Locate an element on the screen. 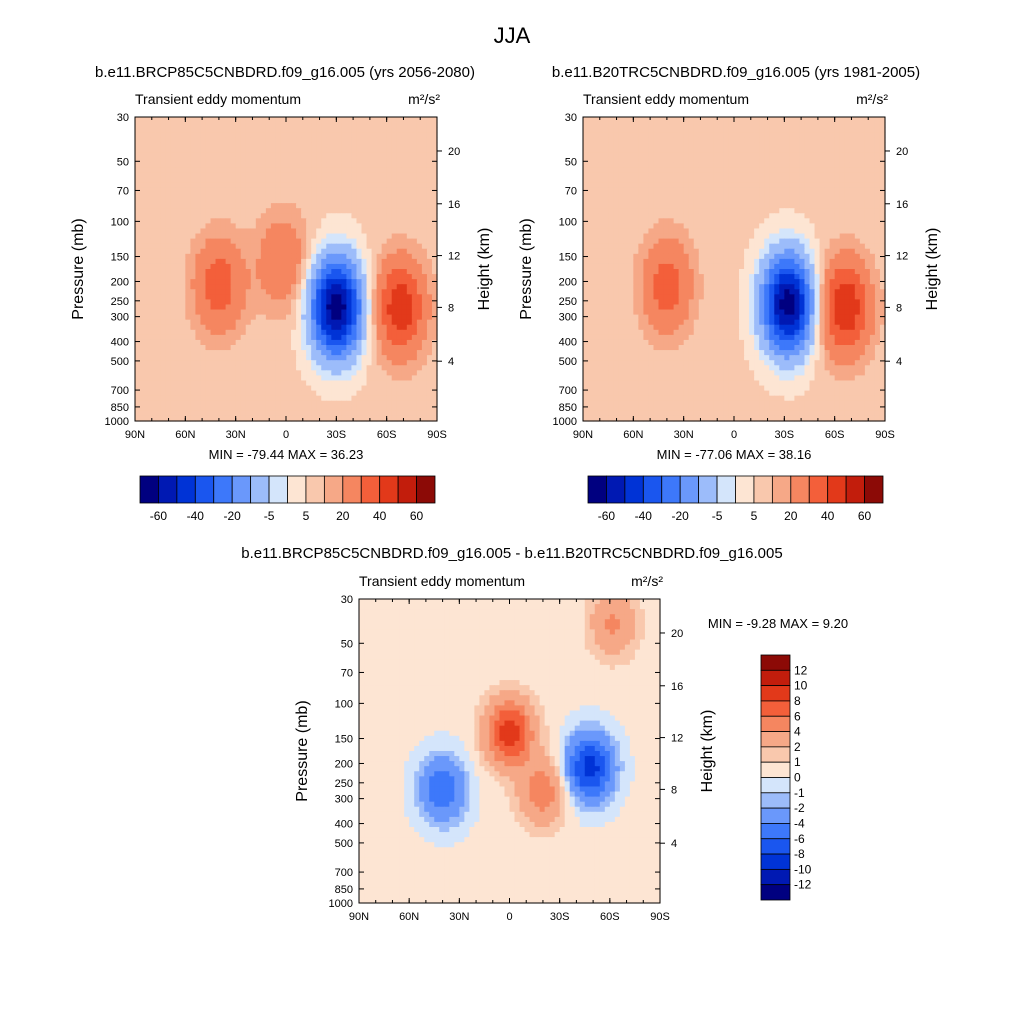 The width and height of the screenshot is (1024, 1024). colorbar-label: 5 is located at coordinates (754, 516).